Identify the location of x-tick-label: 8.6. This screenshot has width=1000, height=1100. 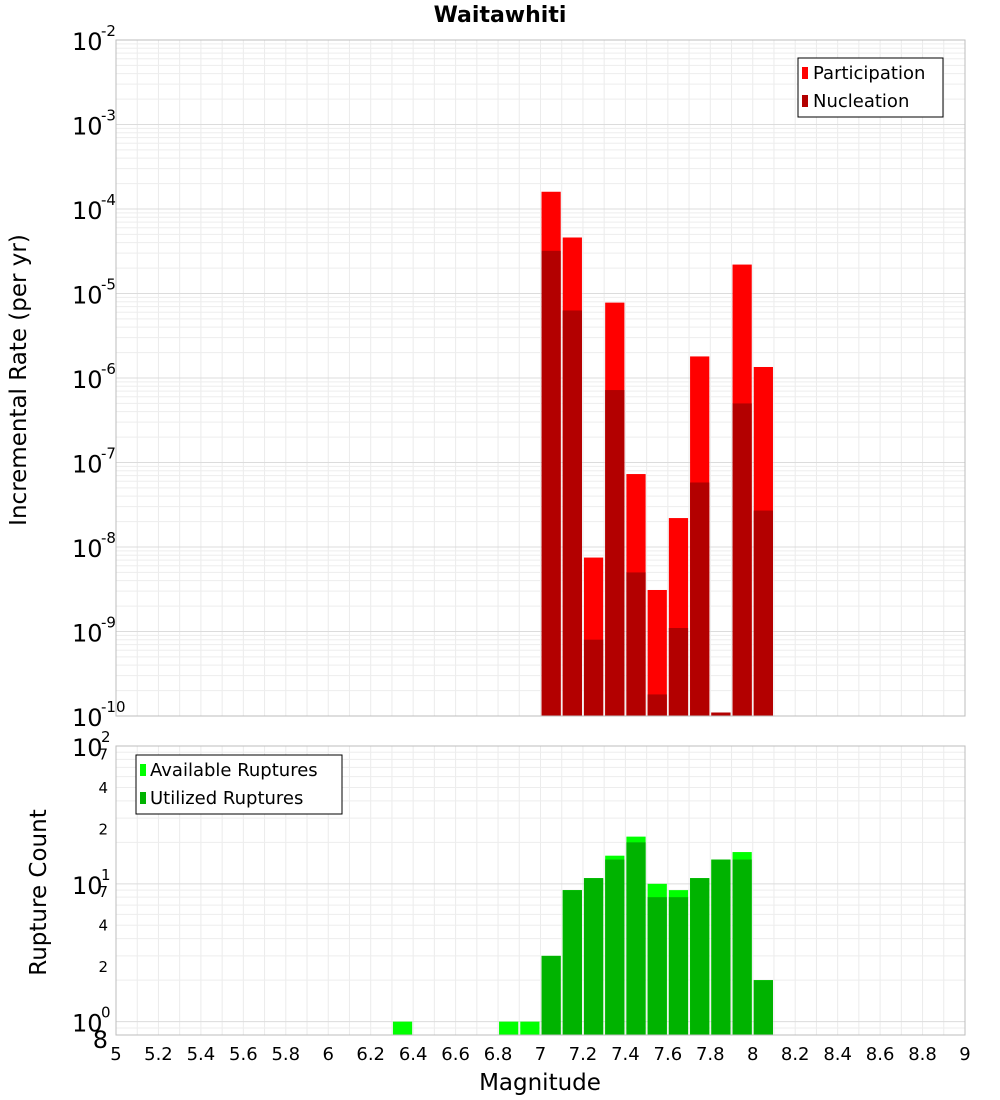
(880, 1054).